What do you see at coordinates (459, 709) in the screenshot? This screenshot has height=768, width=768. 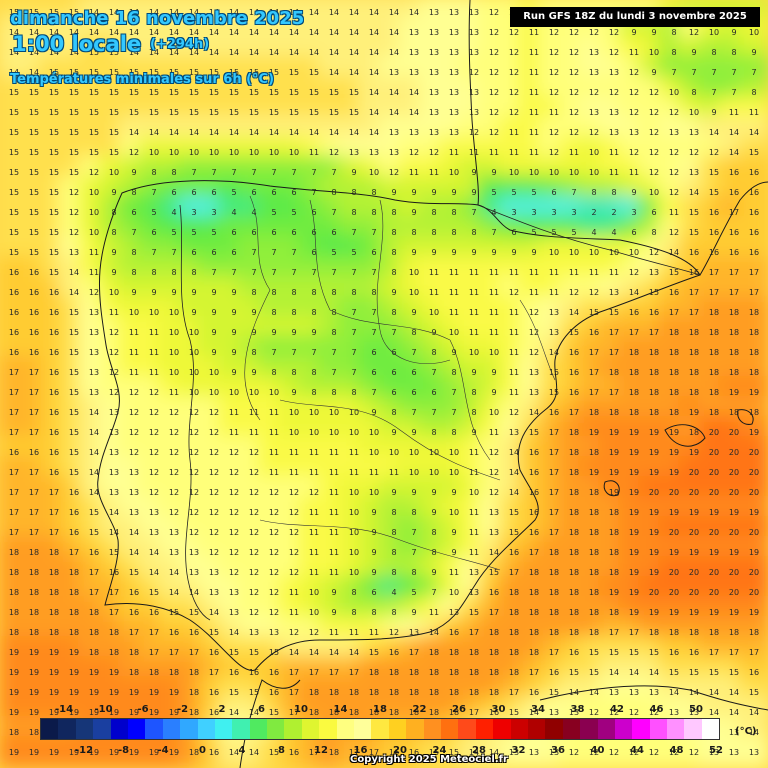 I see `legend-tick-top: 26` at bounding box center [459, 709].